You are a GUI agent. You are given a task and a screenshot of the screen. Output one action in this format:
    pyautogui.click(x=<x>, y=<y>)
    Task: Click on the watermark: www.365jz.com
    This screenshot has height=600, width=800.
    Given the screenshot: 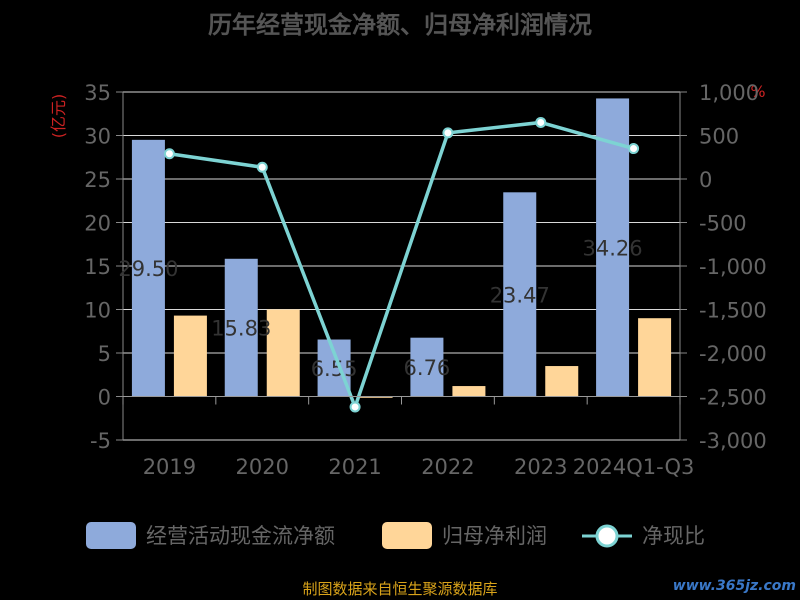 What is the action you would take?
    pyautogui.click(x=734, y=586)
    